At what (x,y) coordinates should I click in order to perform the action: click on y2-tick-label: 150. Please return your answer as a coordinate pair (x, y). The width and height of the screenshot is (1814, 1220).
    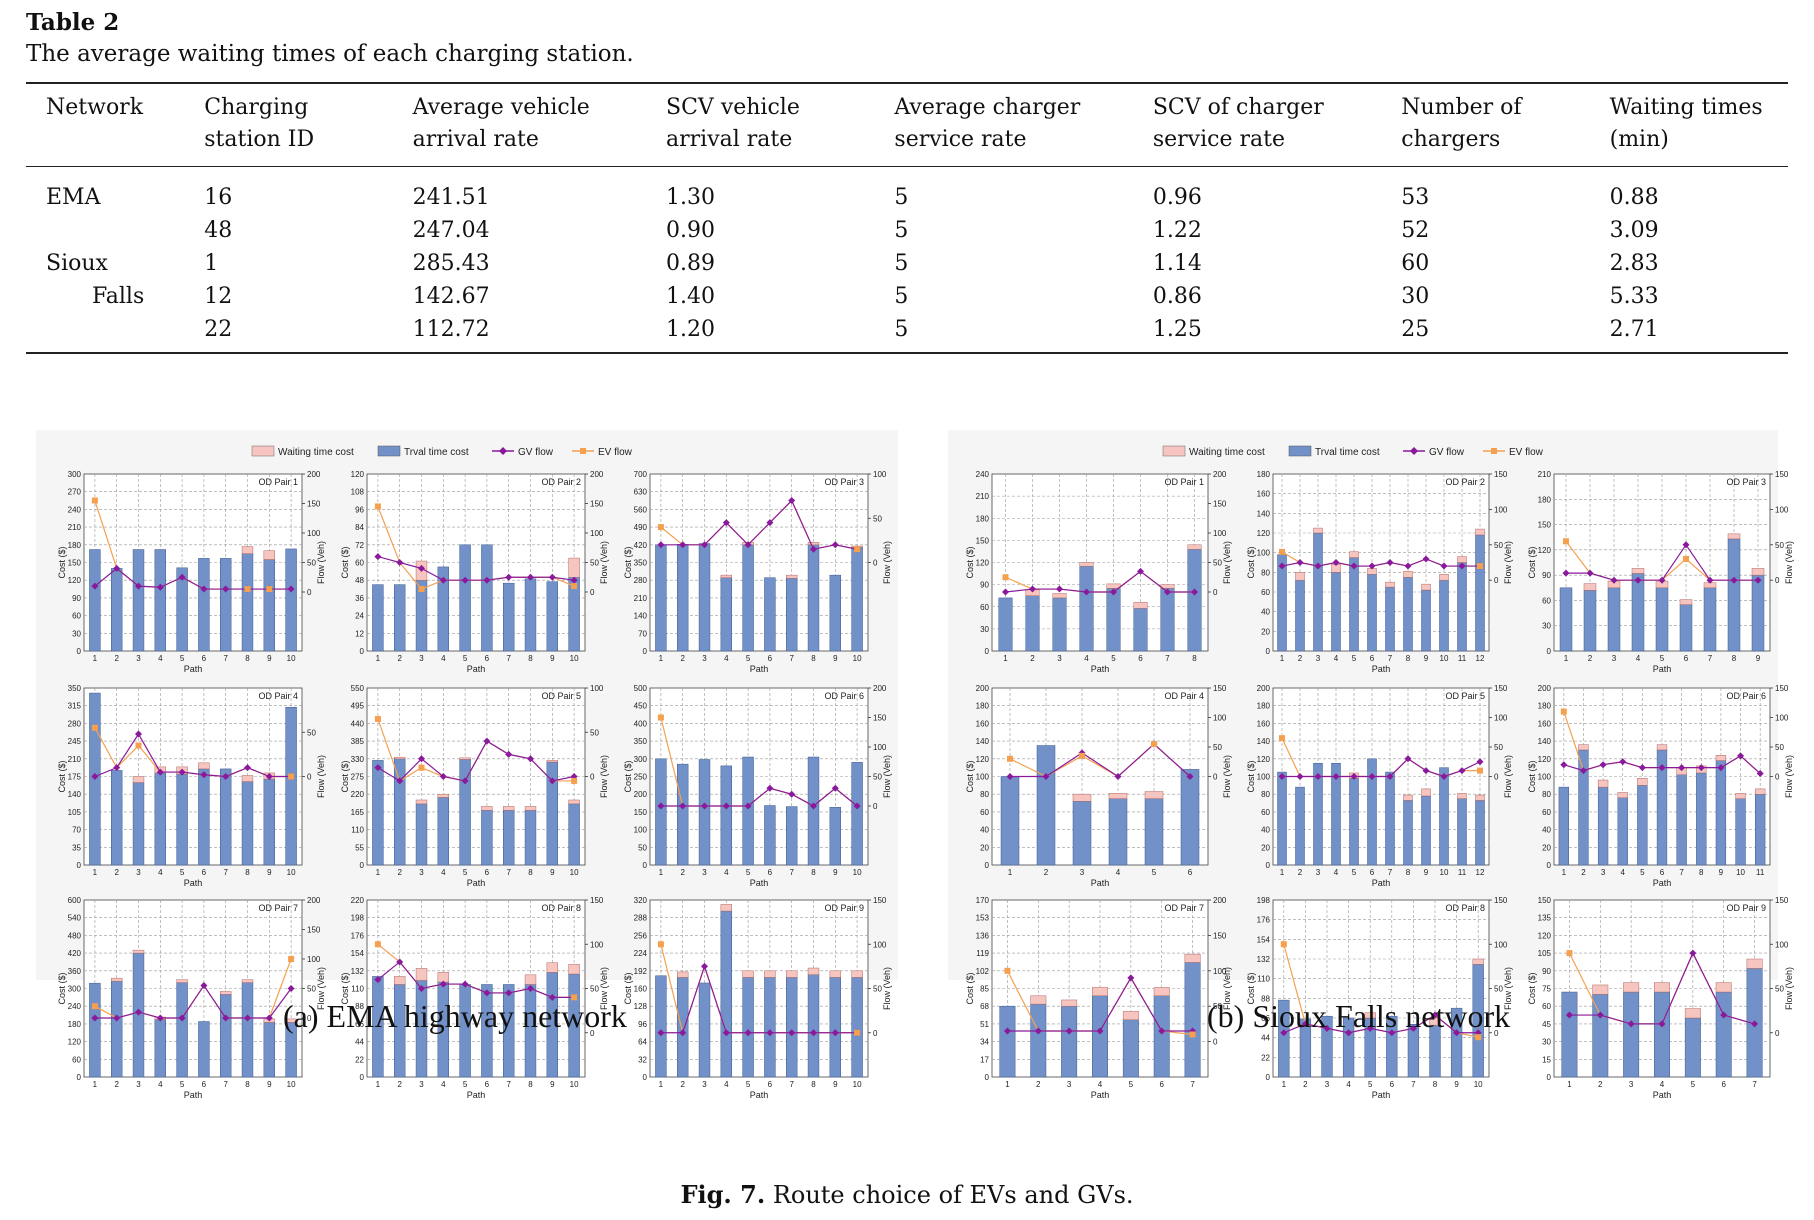
    Looking at the image, I should click on (1220, 935).